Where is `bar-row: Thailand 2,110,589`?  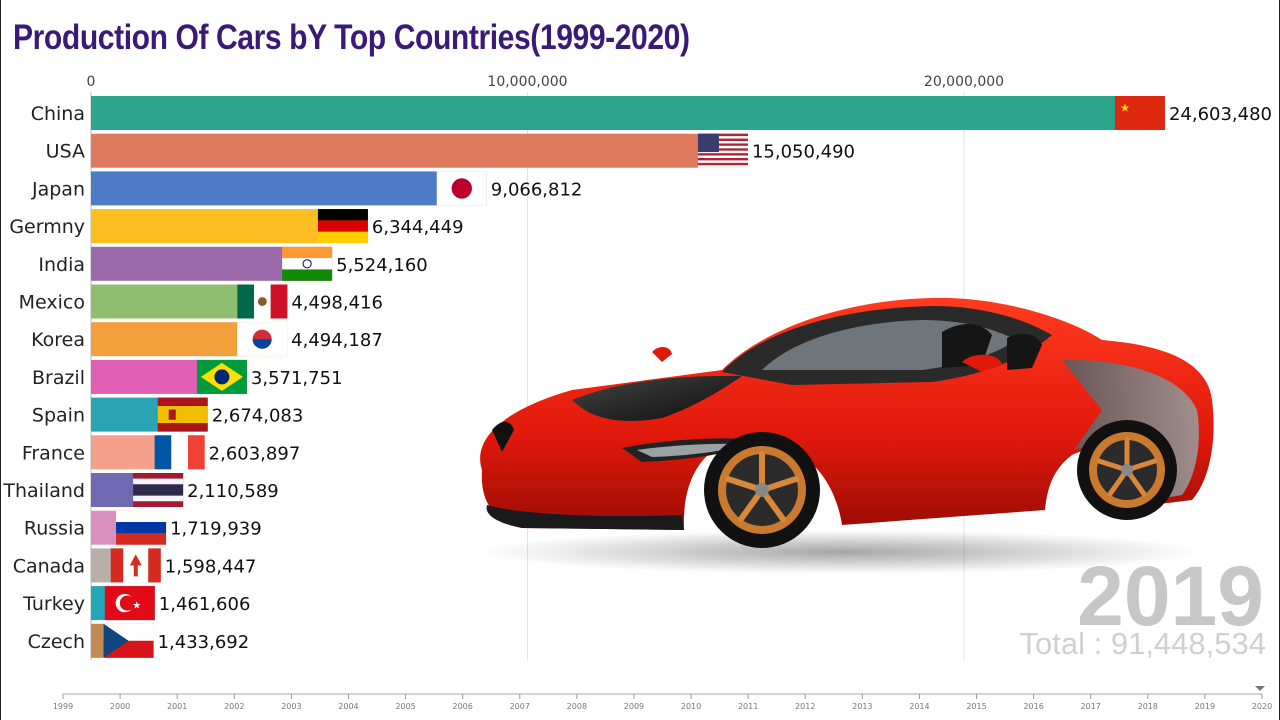
bar-row: Thailand 2,110,589 is located at coordinates (140, 490).